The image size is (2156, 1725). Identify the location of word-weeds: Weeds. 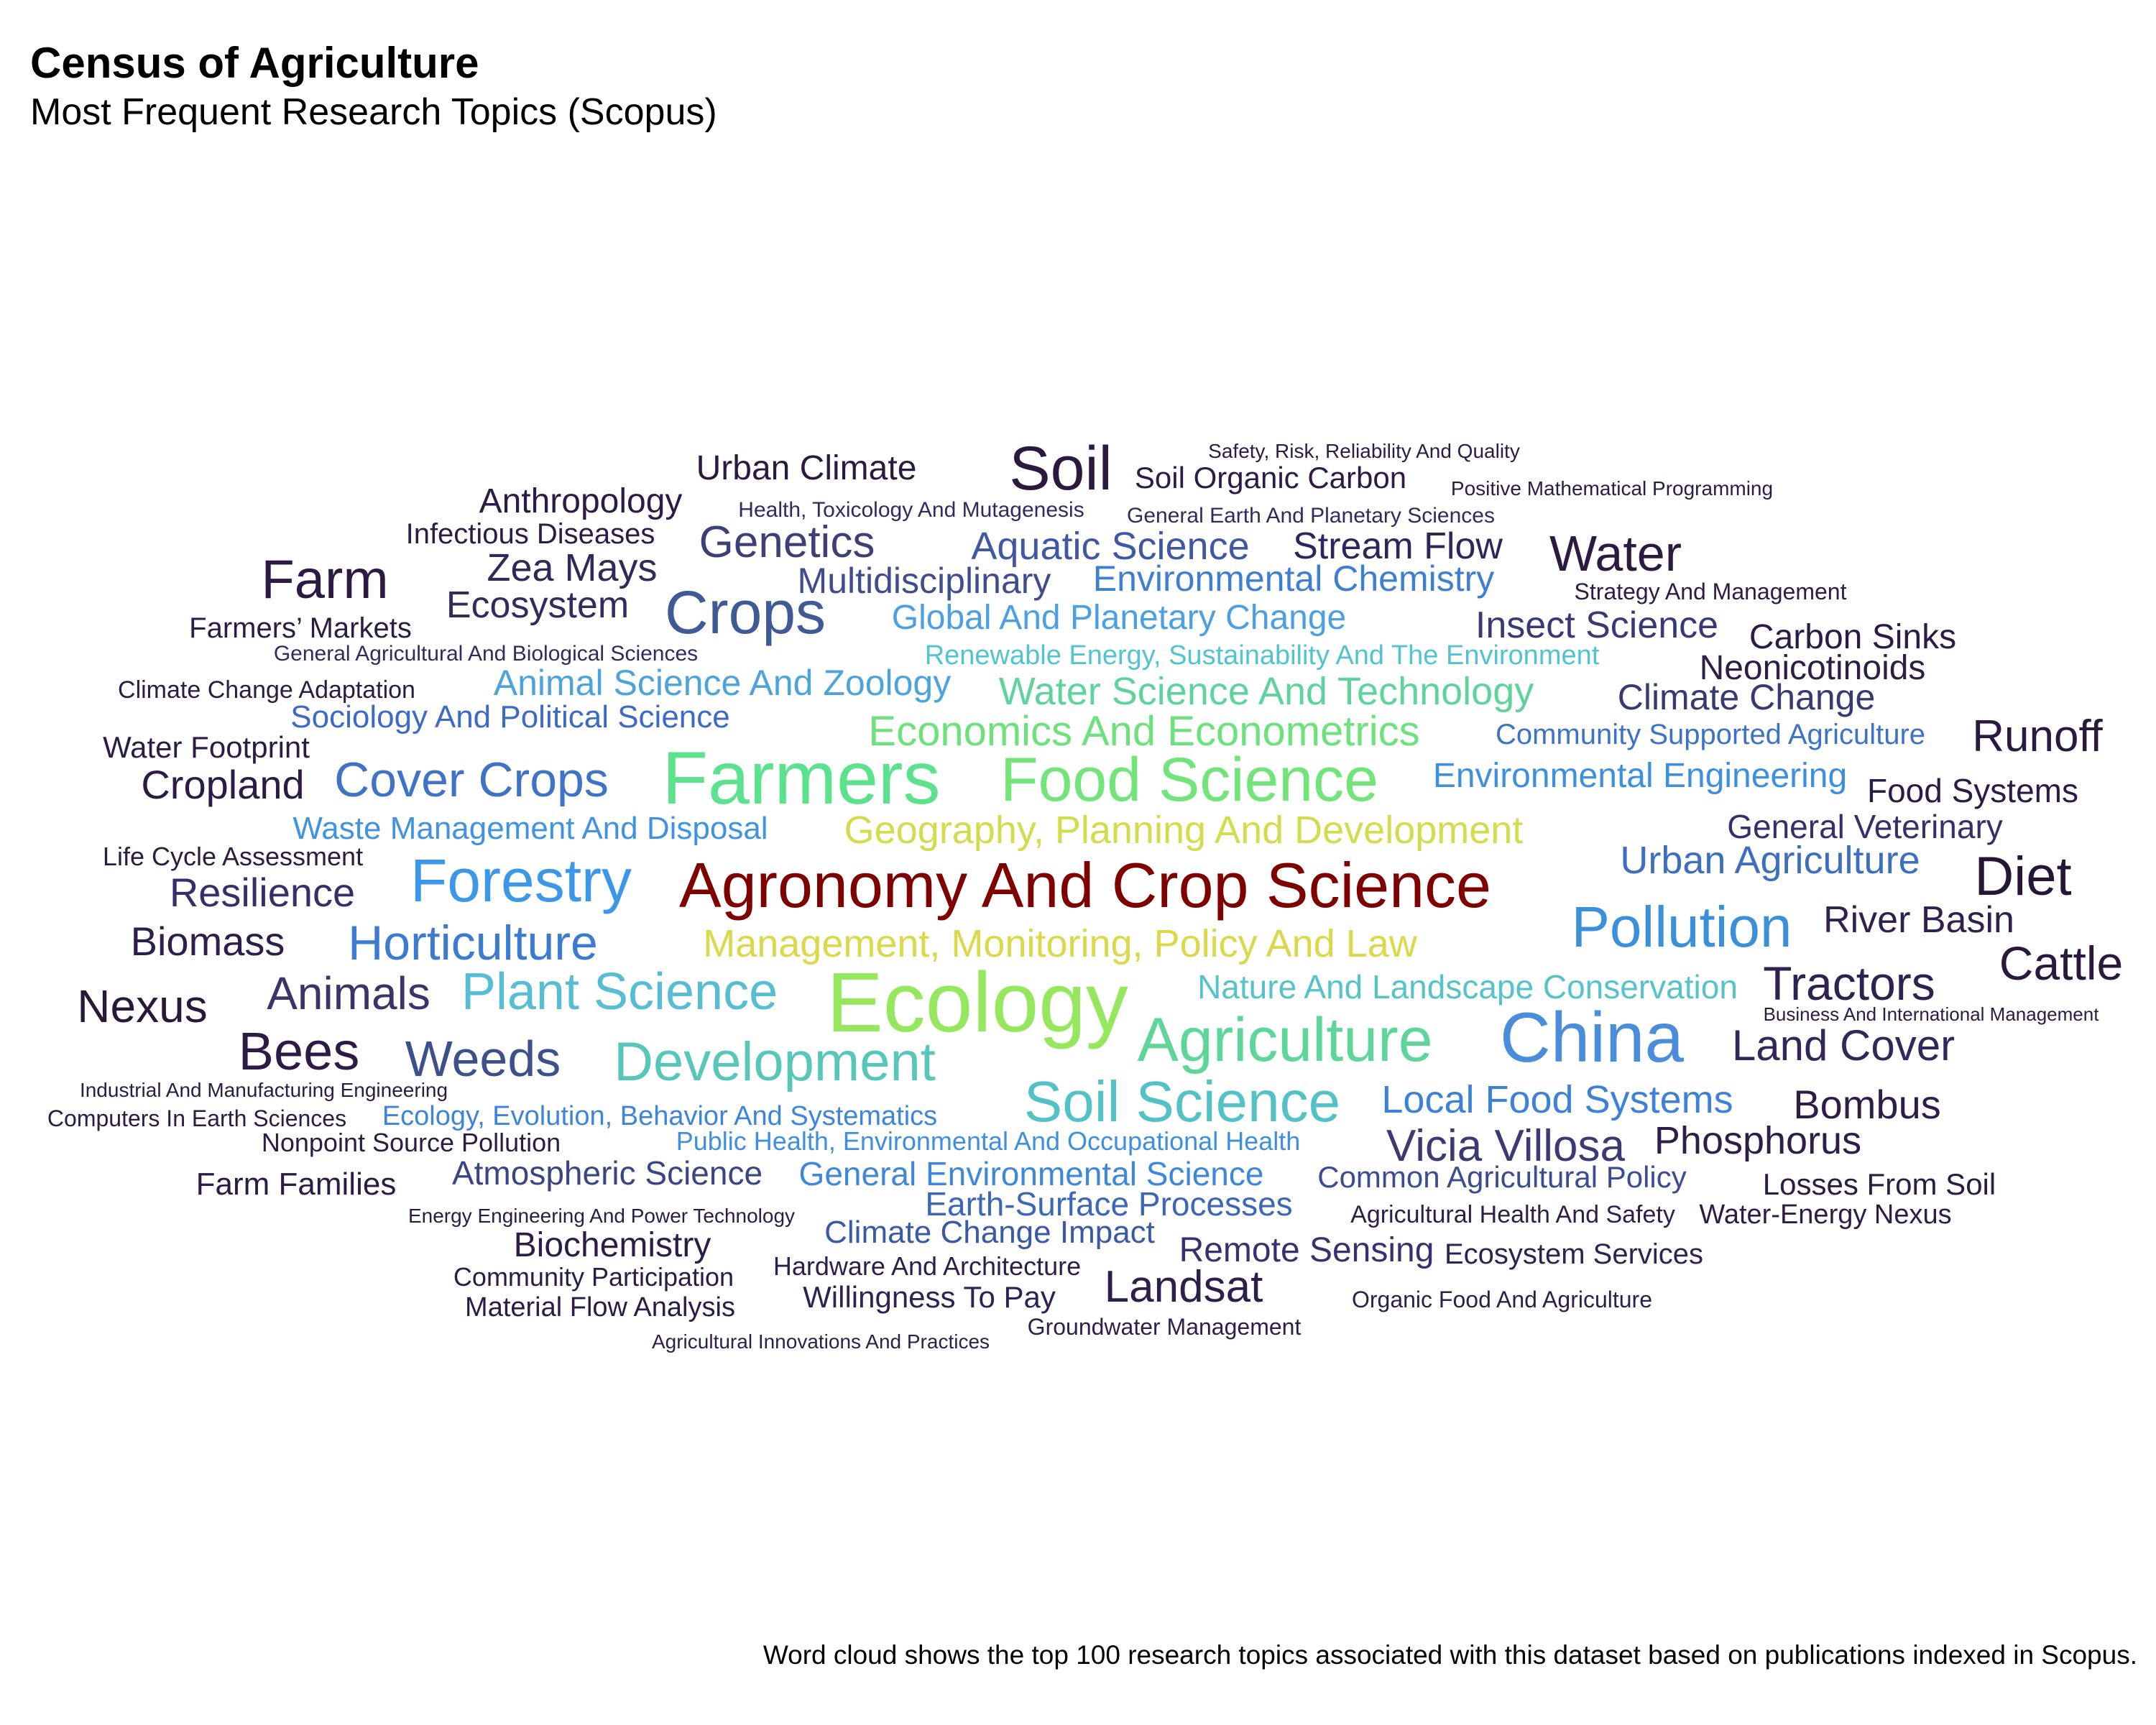
(483, 1059).